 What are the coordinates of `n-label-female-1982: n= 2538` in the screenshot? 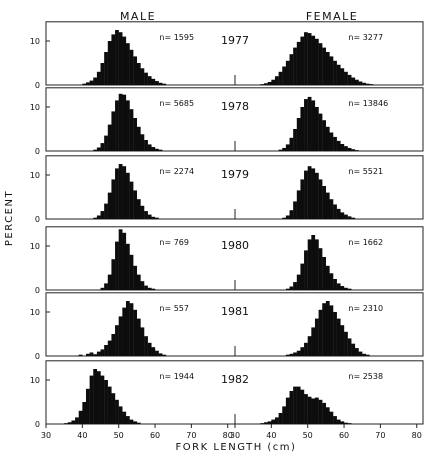 It's located at (365, 376).